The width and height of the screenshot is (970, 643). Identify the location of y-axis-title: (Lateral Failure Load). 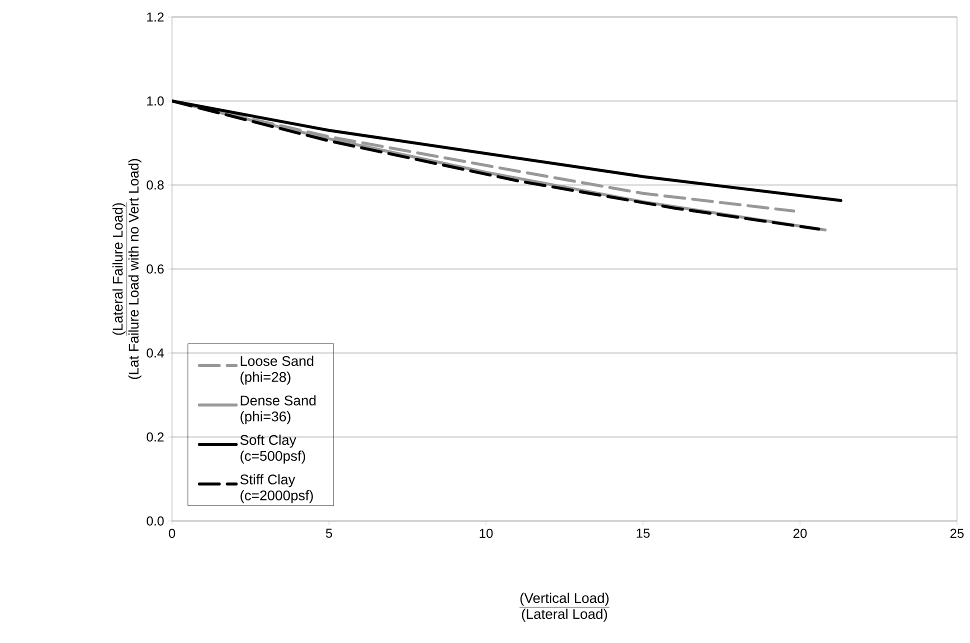
(119, 269).